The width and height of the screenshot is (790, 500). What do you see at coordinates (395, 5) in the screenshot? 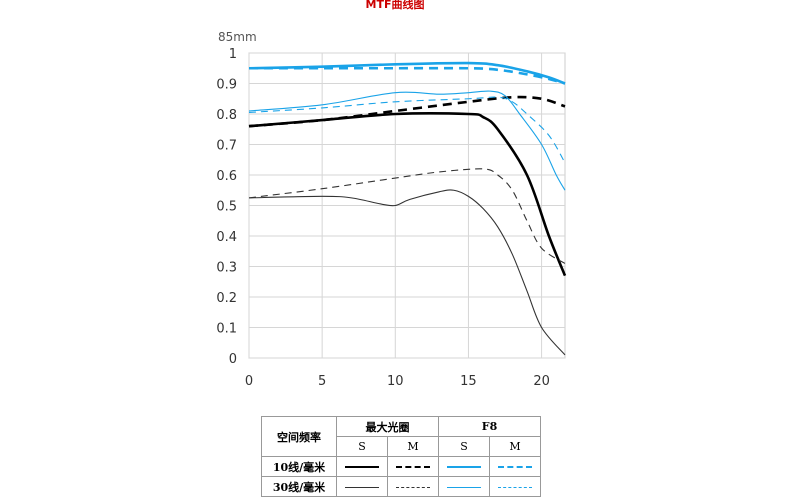
I see `chart-title: MTF曲线图` at bounding box center [395, 5].